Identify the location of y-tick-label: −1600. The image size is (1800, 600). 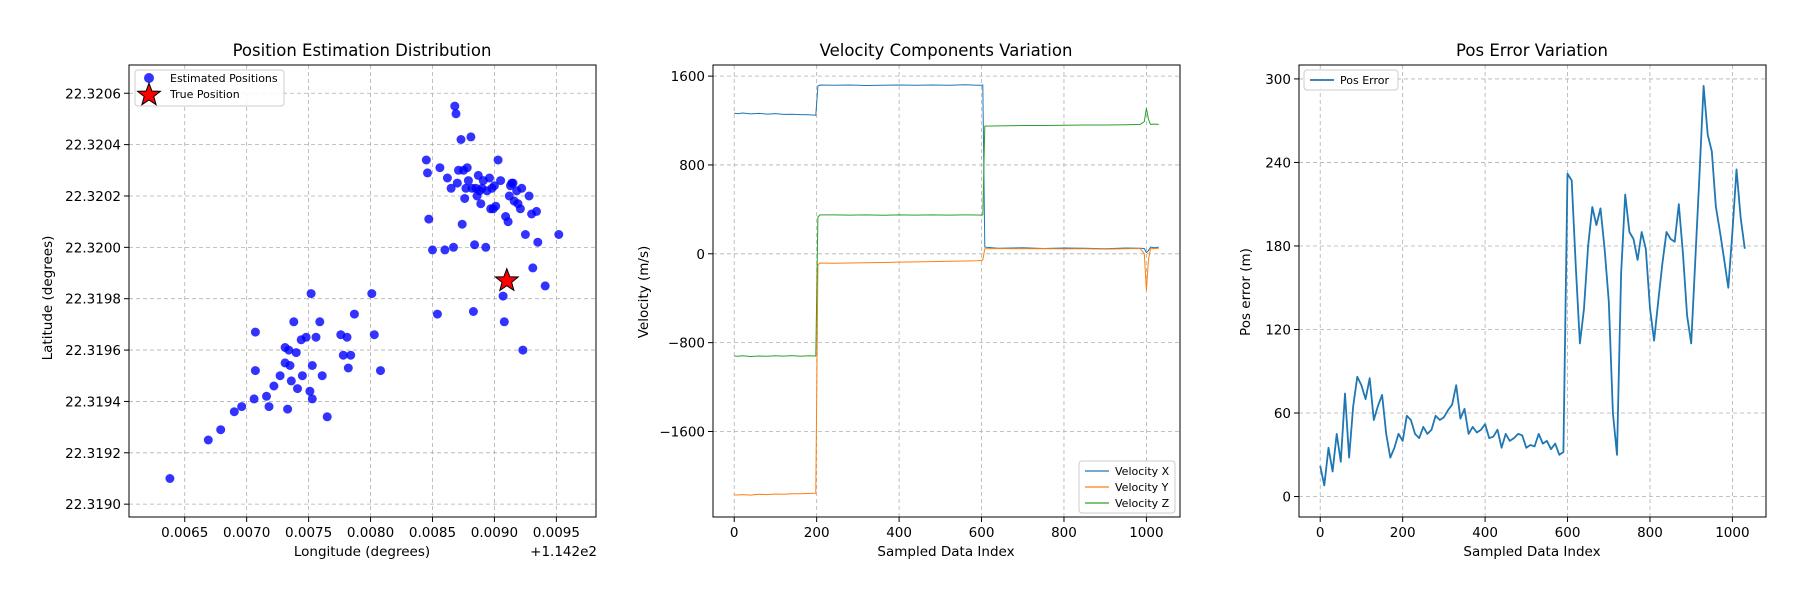
(682, 432).